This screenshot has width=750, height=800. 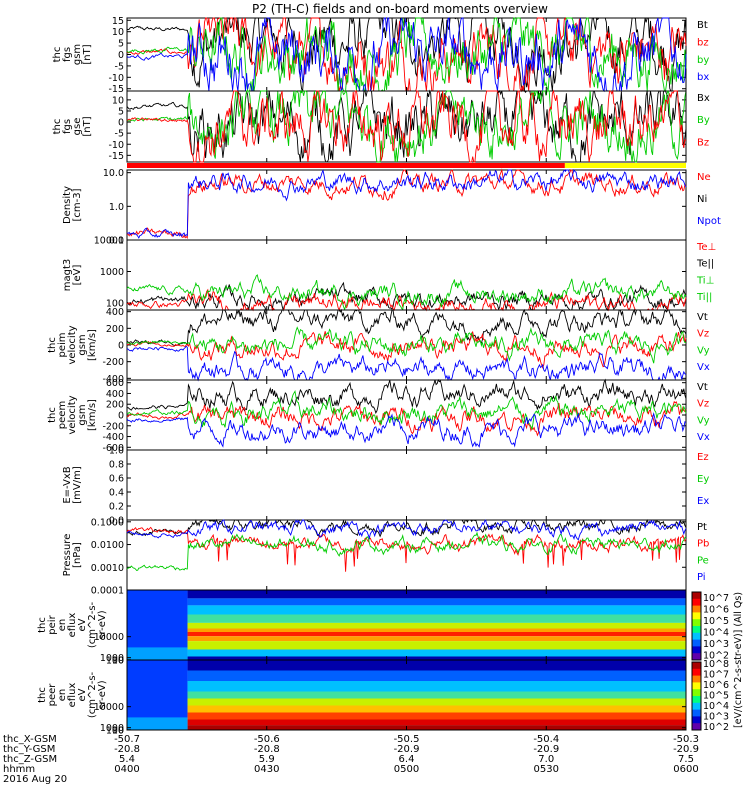 I want to click on ele_spec-spectrogram, so click(x=406, y=695).